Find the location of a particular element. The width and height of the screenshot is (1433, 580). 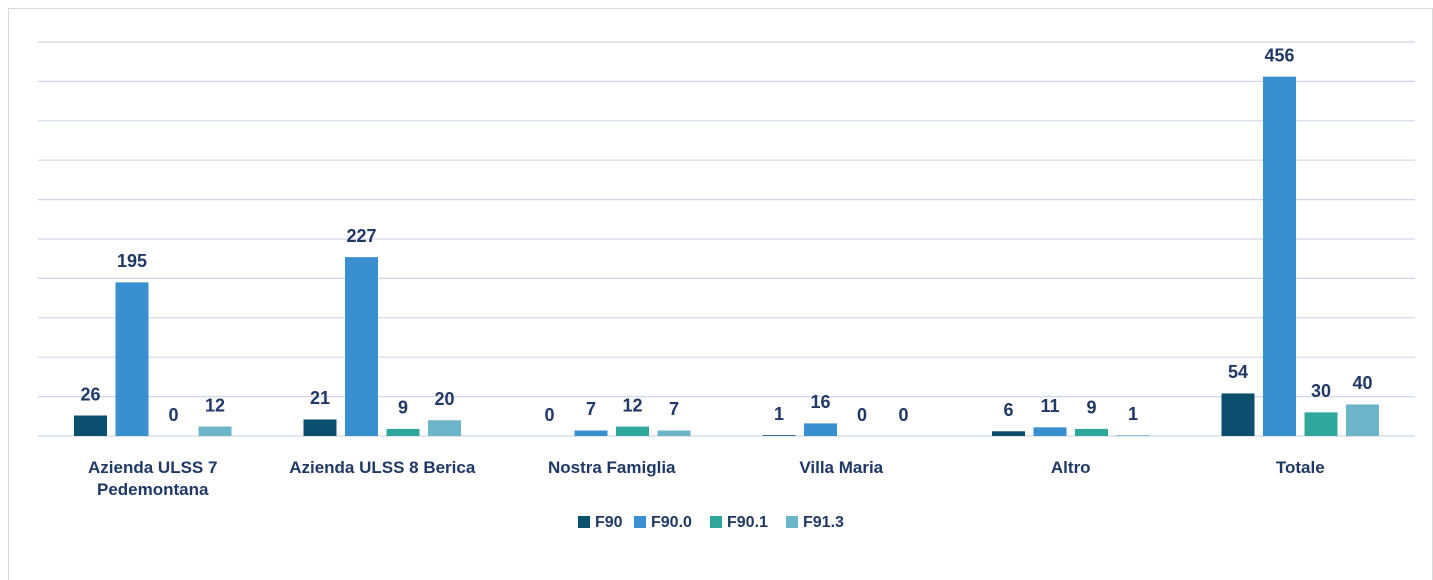

value-label: 26 is located at coordinates (90, 394).